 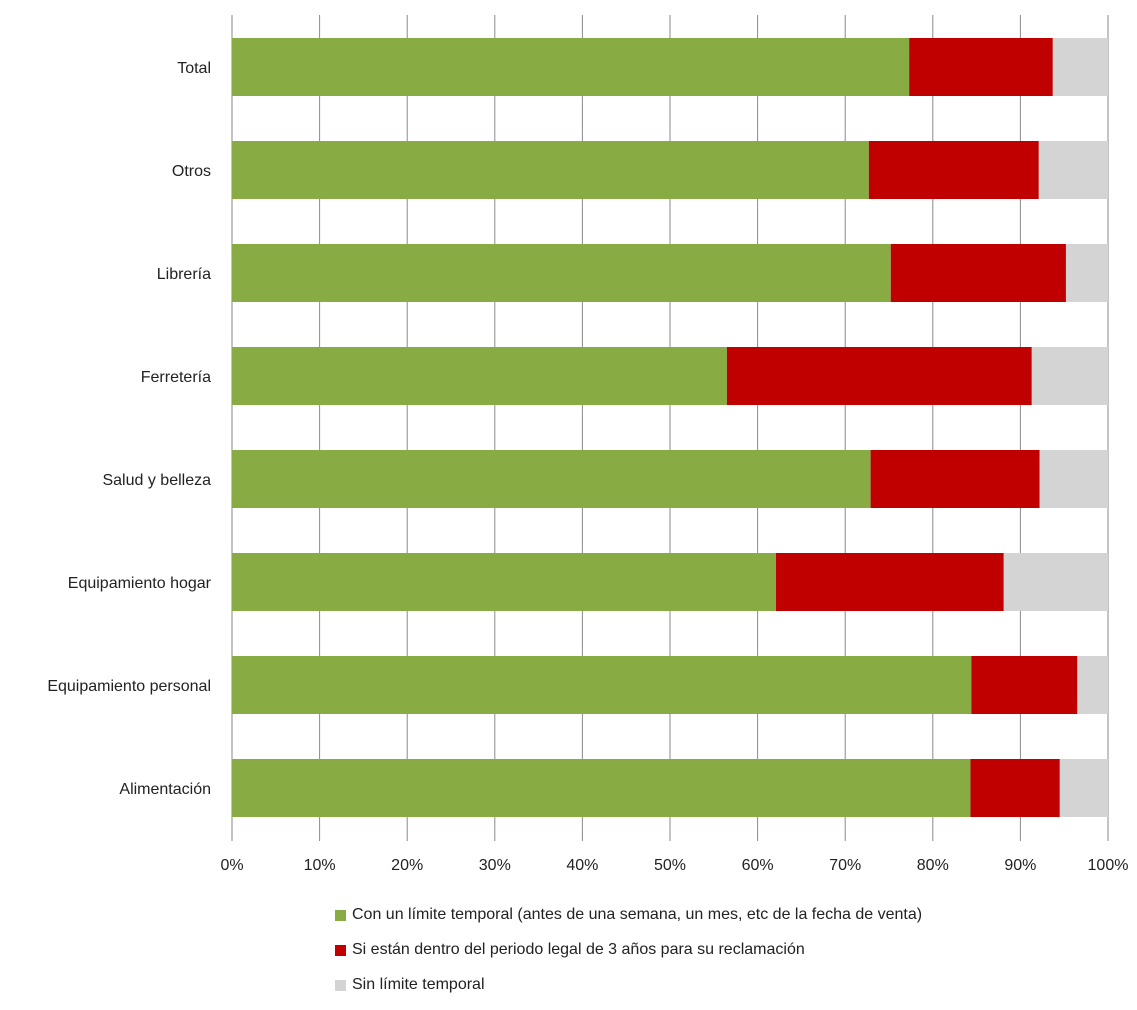 What do you see at coordinates (1020, 865) in the screenshot?
I see `x-tick-label: 90%` at bounding box center [1020, 865].